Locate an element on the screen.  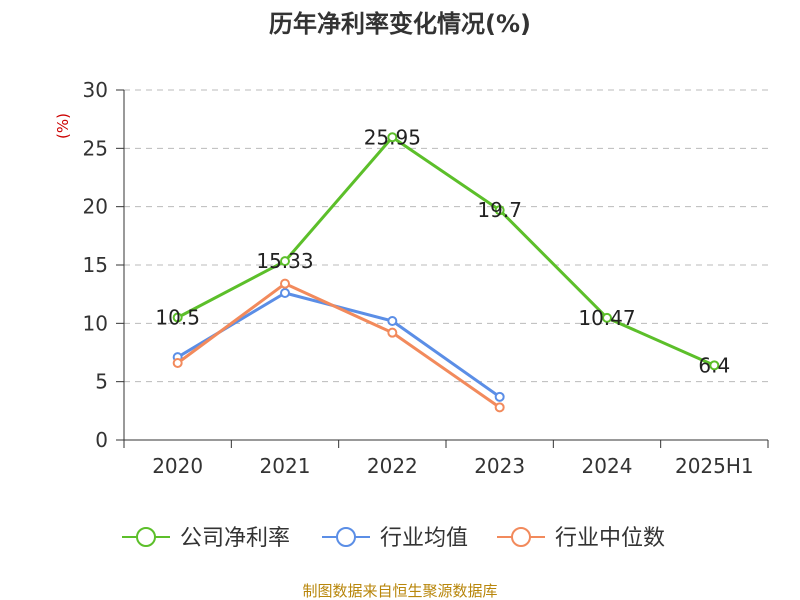
legend-item: 行业中位数 is located at coordinates (581, 538).